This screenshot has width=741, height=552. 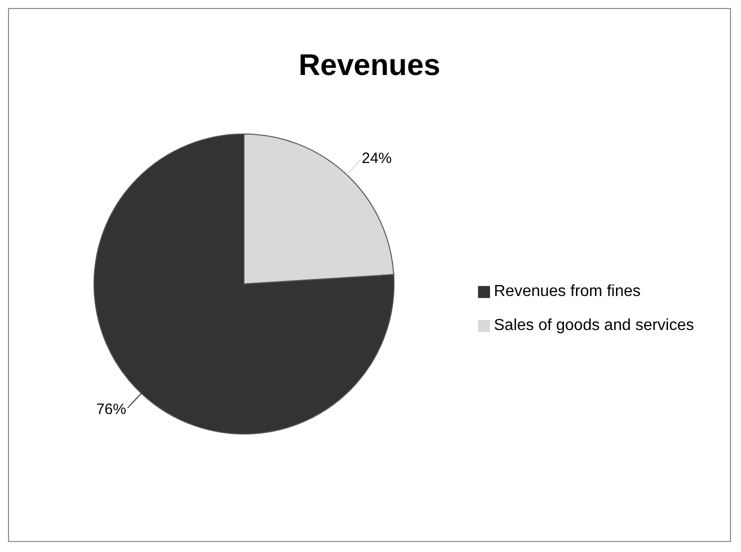 I want to click on data-label: 24%, so click(x=377, y=159).